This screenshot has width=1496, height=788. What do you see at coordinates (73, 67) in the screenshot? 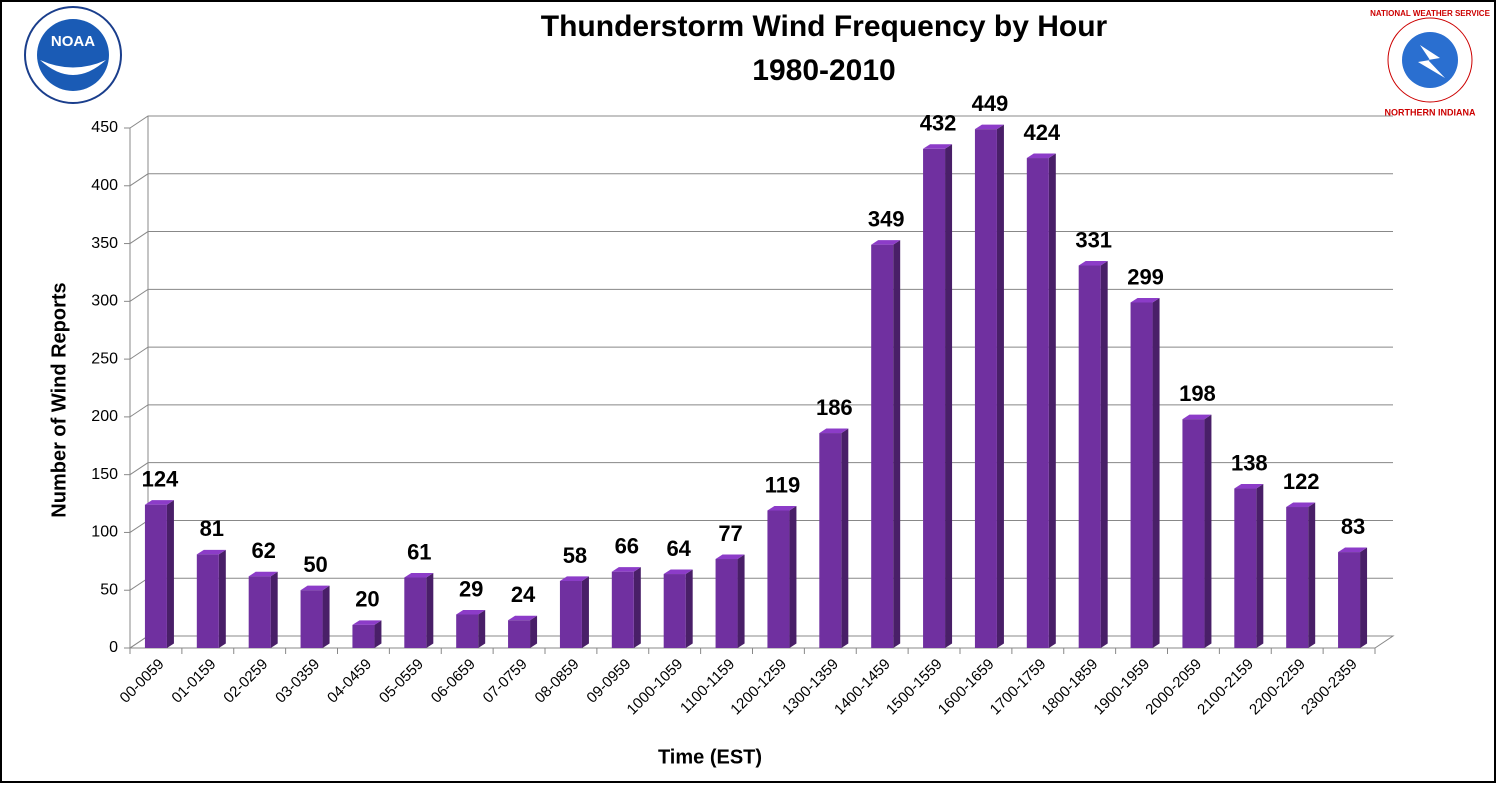
I see `logo-bird` at bounding box center [73, 67].